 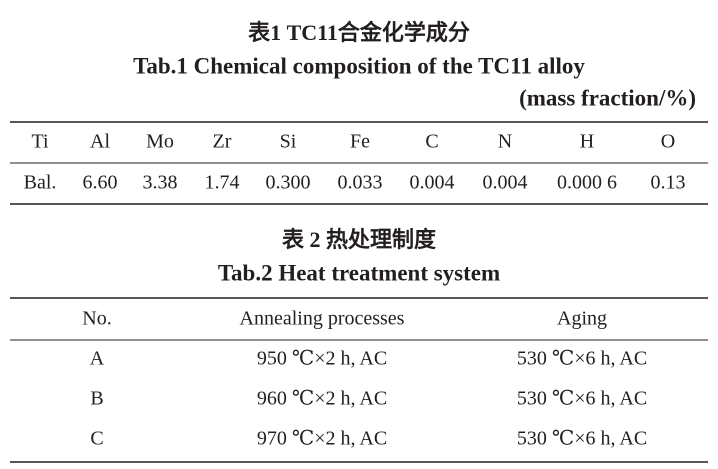 What do you see at coordinates (100, 183) in the screenshot?
I see `table1-cell: 6.60` at bounding box center [100, 183].